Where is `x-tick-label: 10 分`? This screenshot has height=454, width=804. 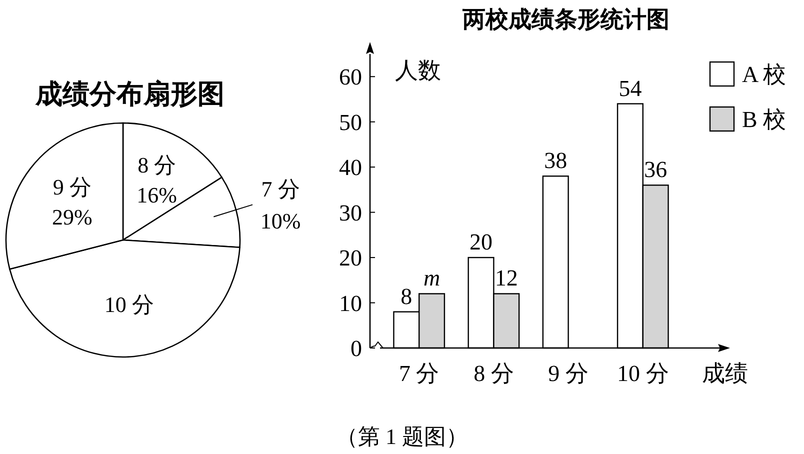
x-tick-label: 10 分 is located at coordinates (643, 373).